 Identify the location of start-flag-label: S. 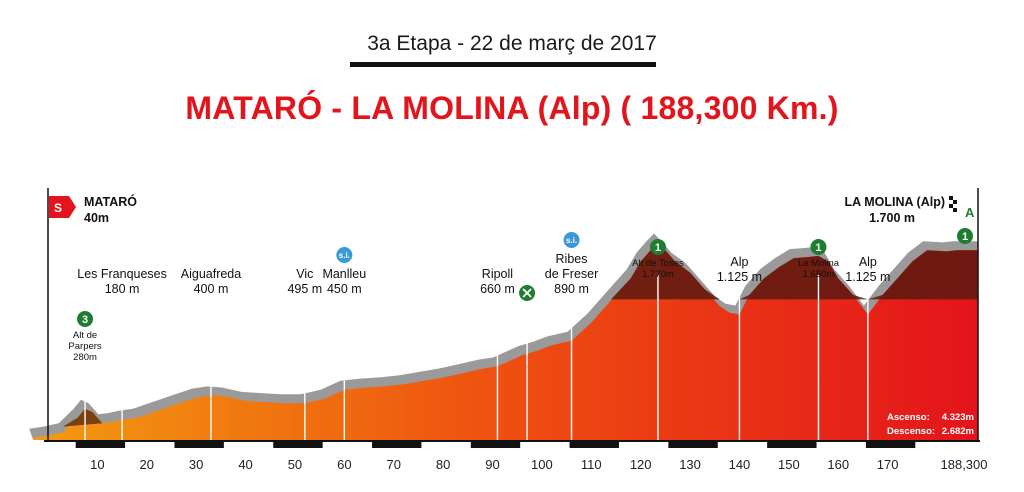
(58, 208).